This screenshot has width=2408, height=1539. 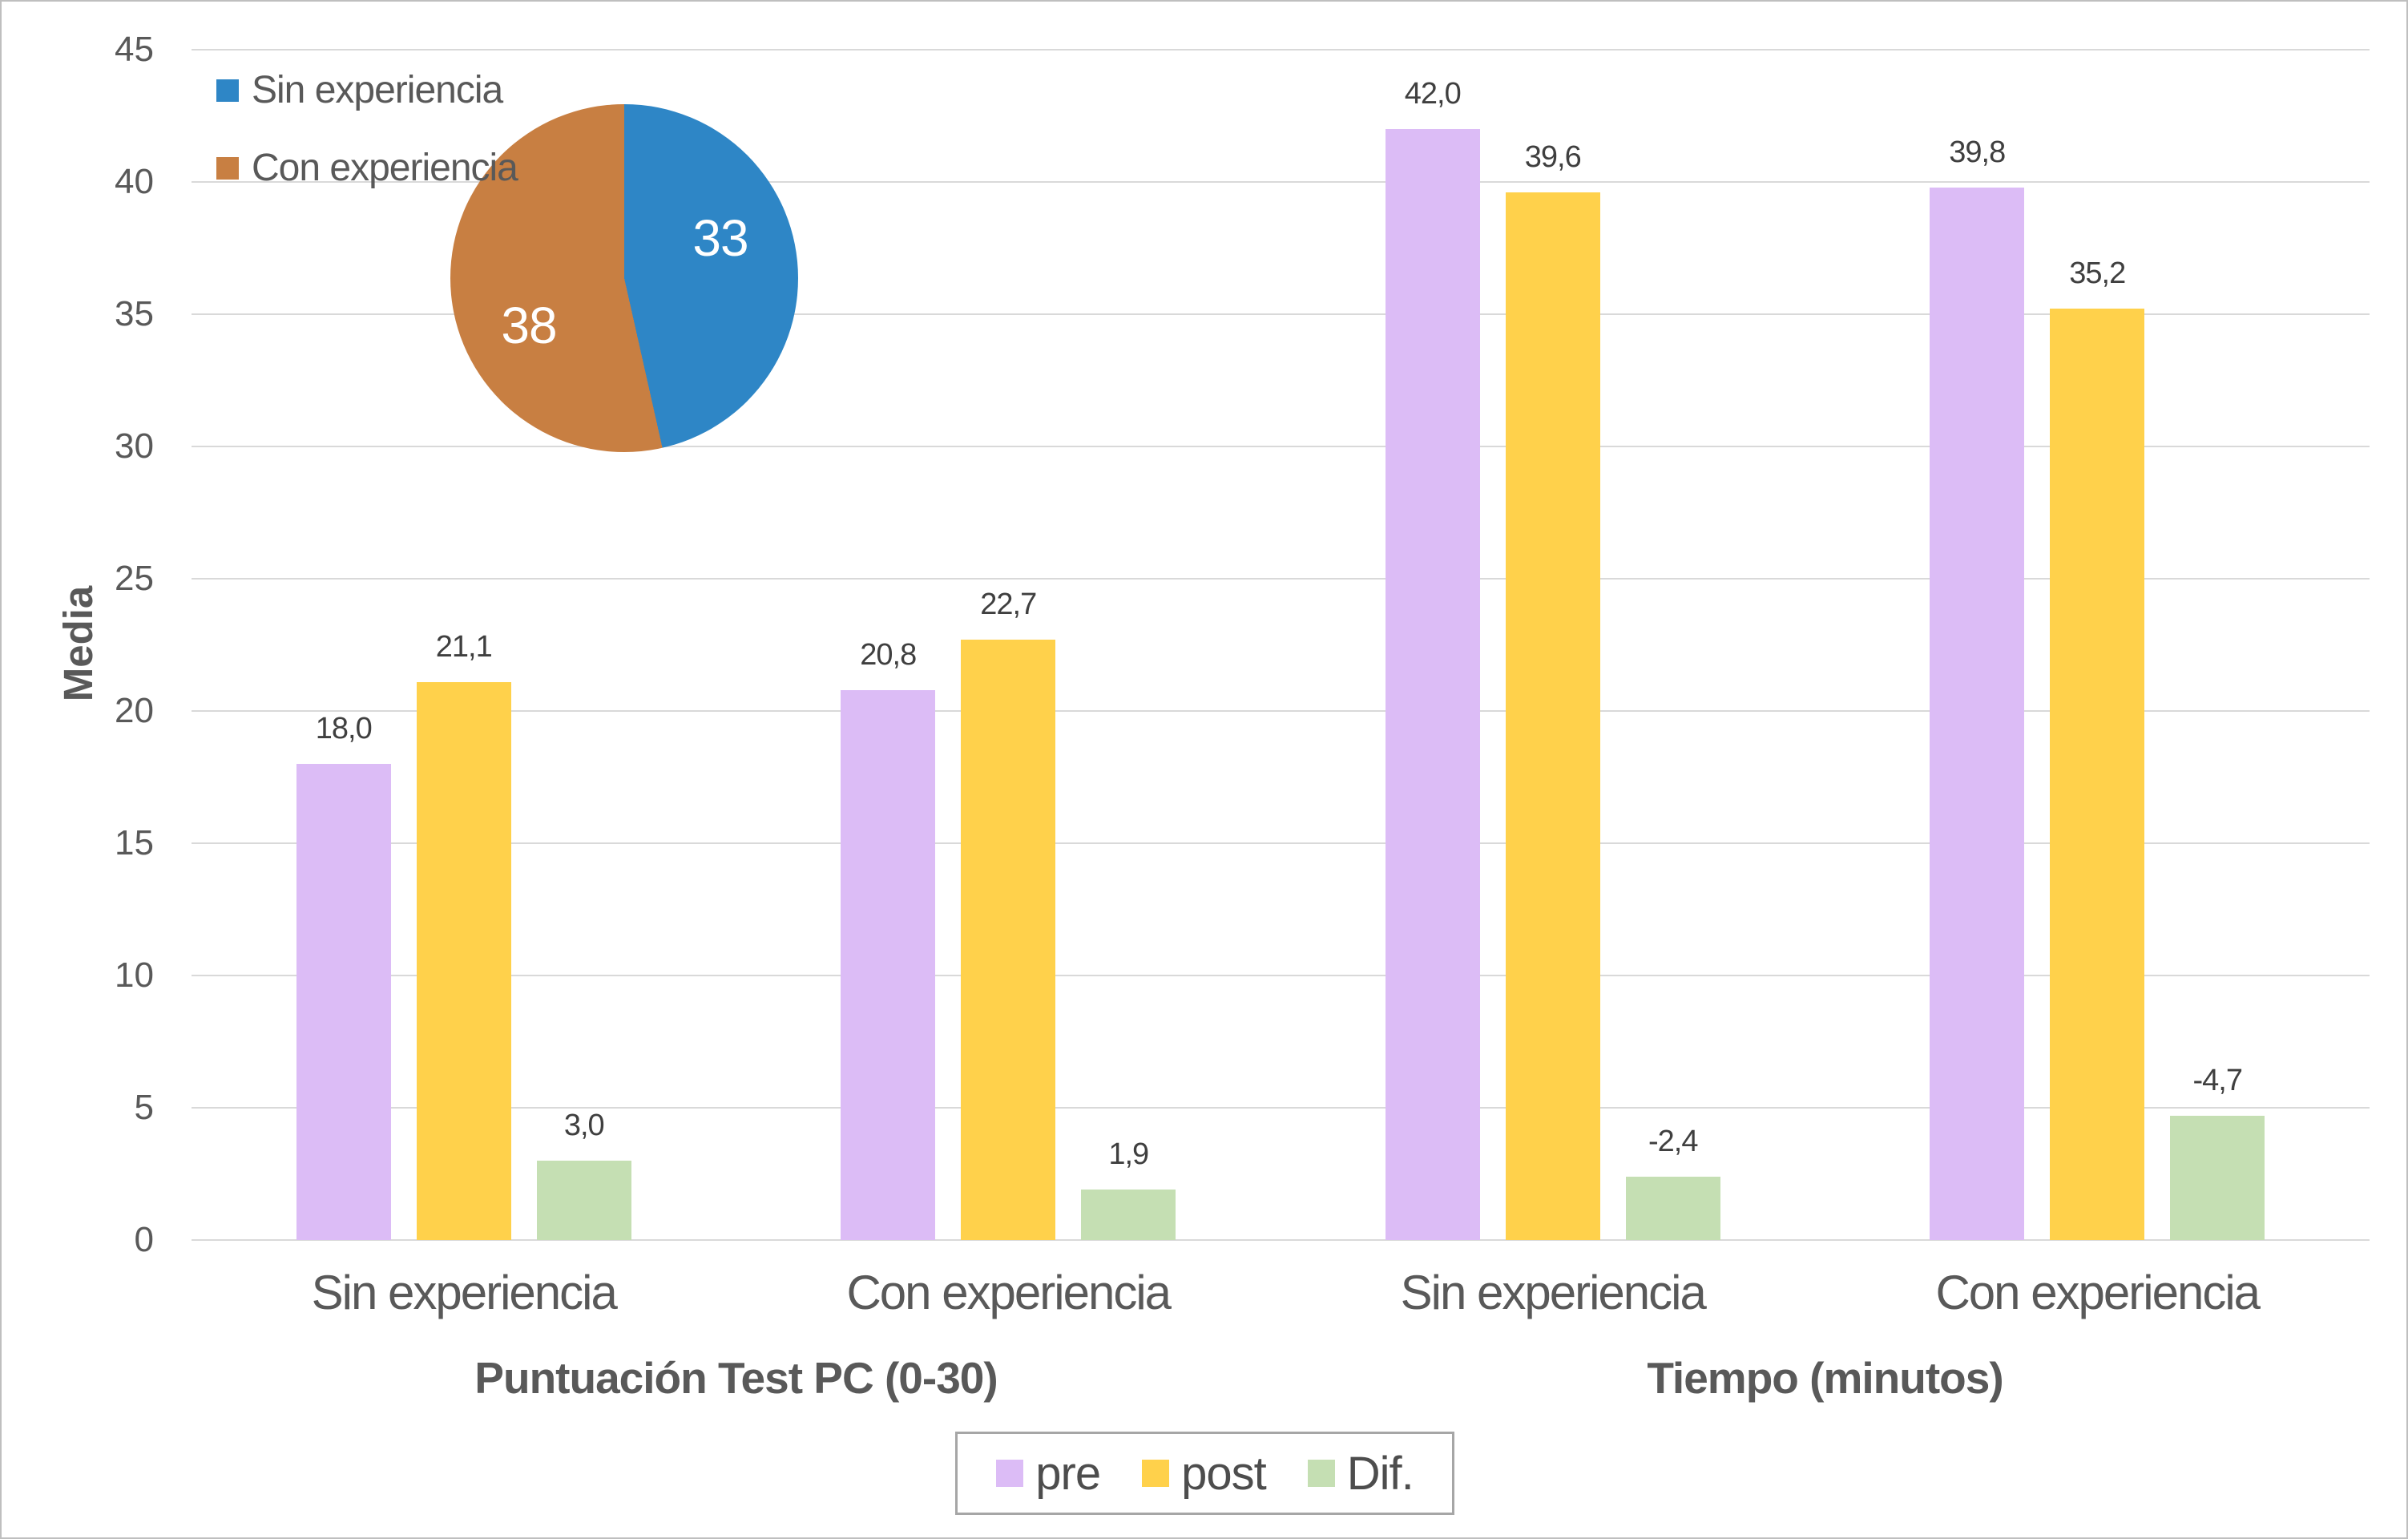 I want to click on y-tick-label: 40, so click(x=134, y=181).